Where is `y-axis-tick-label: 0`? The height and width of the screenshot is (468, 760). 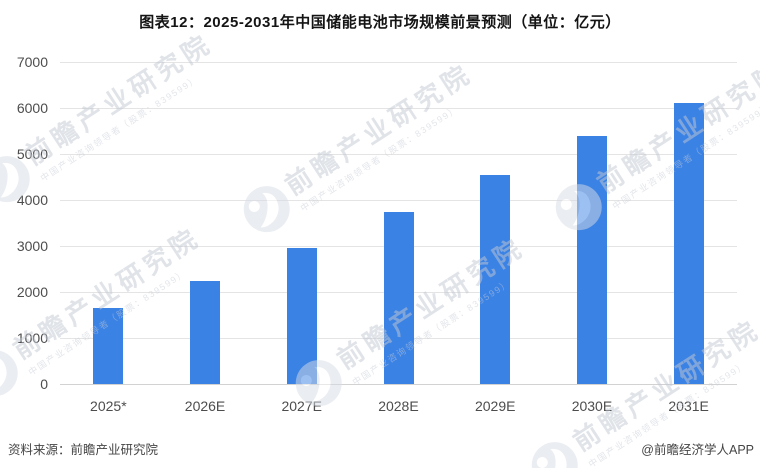
y-axis-tick-label: 0 is located at coordinates (44, 384).